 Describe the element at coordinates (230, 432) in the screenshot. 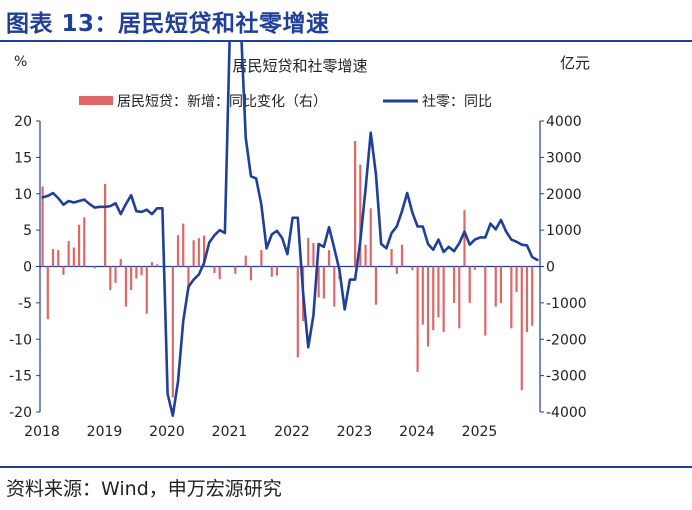

I see `x-tick-label: 2021` at that location.